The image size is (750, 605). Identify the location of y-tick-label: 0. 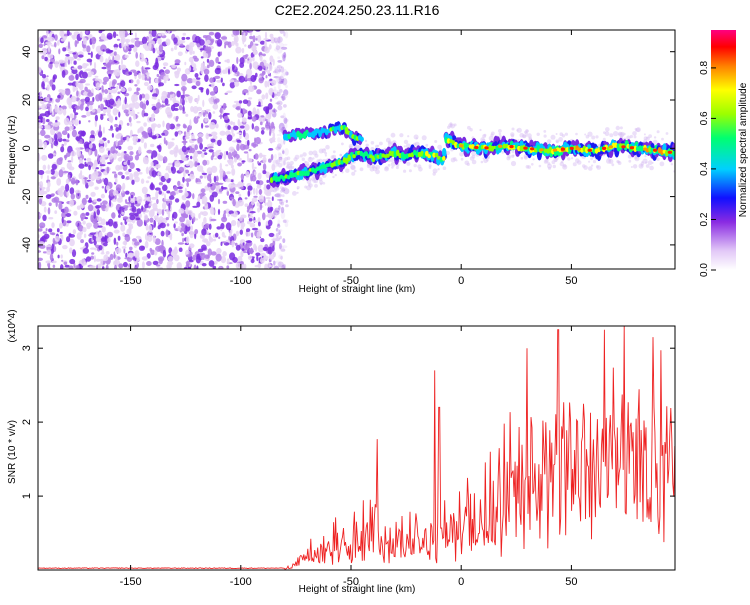
(27, 148).